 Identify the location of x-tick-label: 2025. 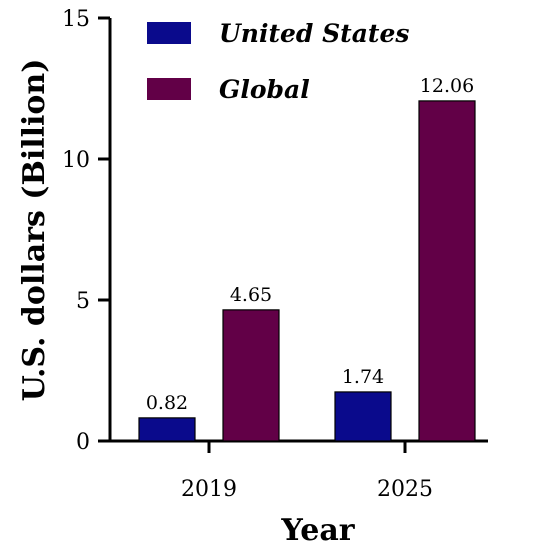
(405, 489).